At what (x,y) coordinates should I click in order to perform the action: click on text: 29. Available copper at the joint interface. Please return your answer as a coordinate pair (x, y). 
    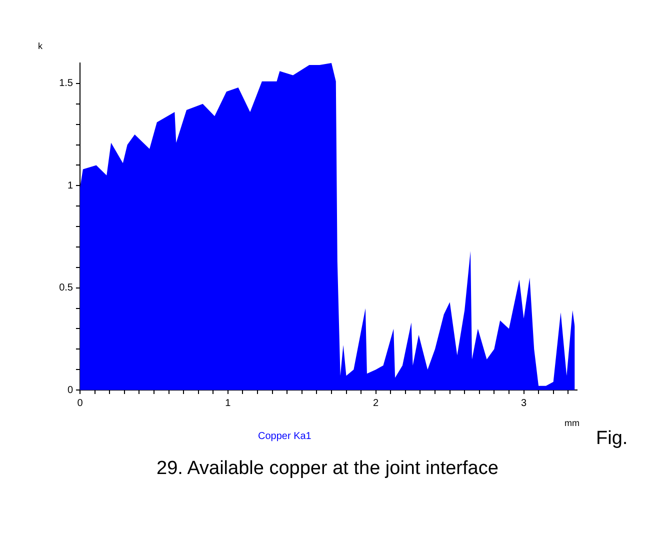
    Looking at the image, I should click on (328, 469).